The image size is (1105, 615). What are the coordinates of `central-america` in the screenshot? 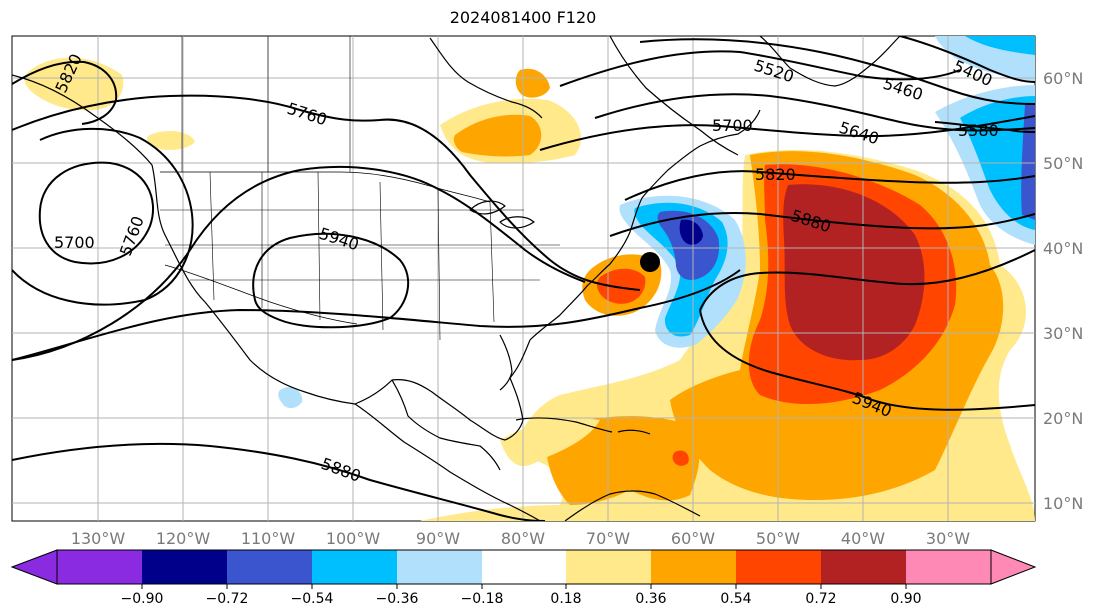 It's located at (447, 462).